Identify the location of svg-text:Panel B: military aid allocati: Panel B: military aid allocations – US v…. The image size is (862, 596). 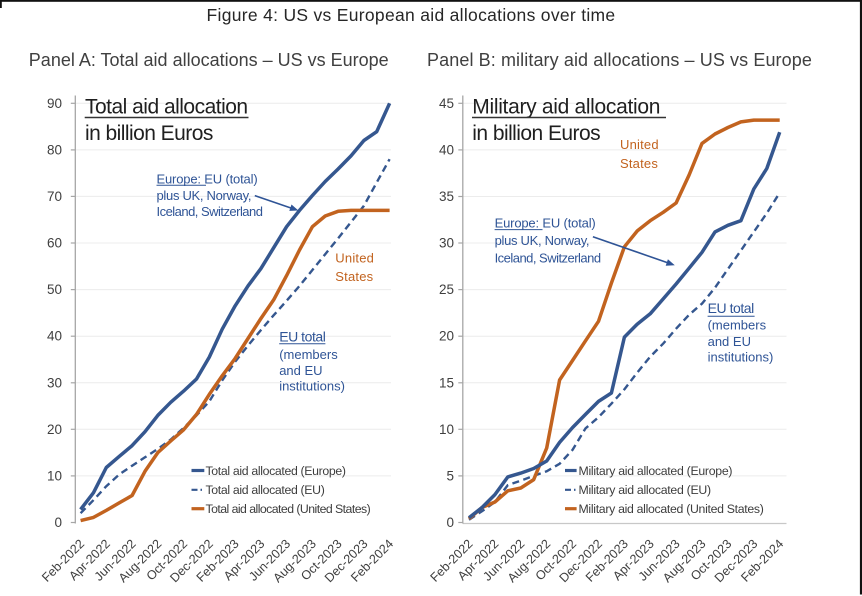
(619, 60).